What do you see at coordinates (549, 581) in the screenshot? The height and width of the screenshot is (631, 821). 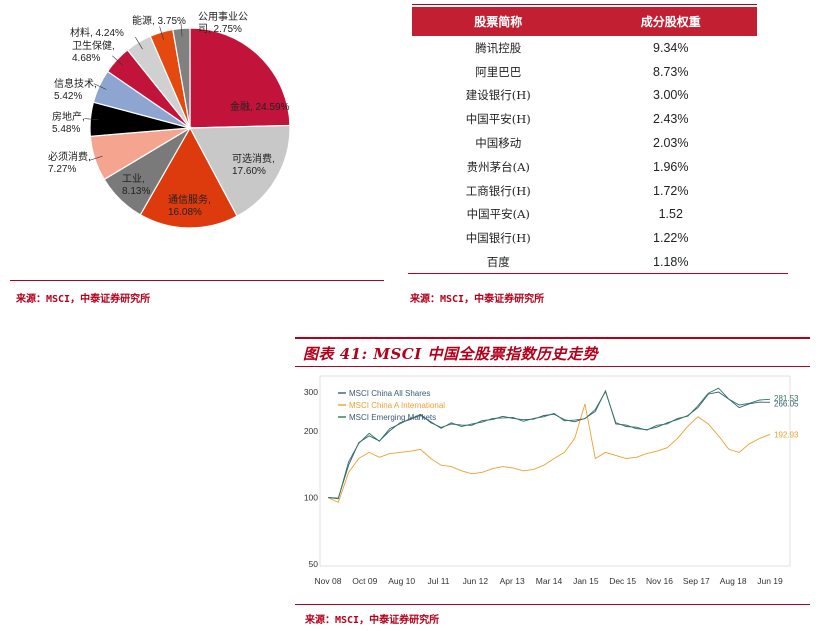 I see `x-tick-label: Mar 14` at bounding box center [549, 581].